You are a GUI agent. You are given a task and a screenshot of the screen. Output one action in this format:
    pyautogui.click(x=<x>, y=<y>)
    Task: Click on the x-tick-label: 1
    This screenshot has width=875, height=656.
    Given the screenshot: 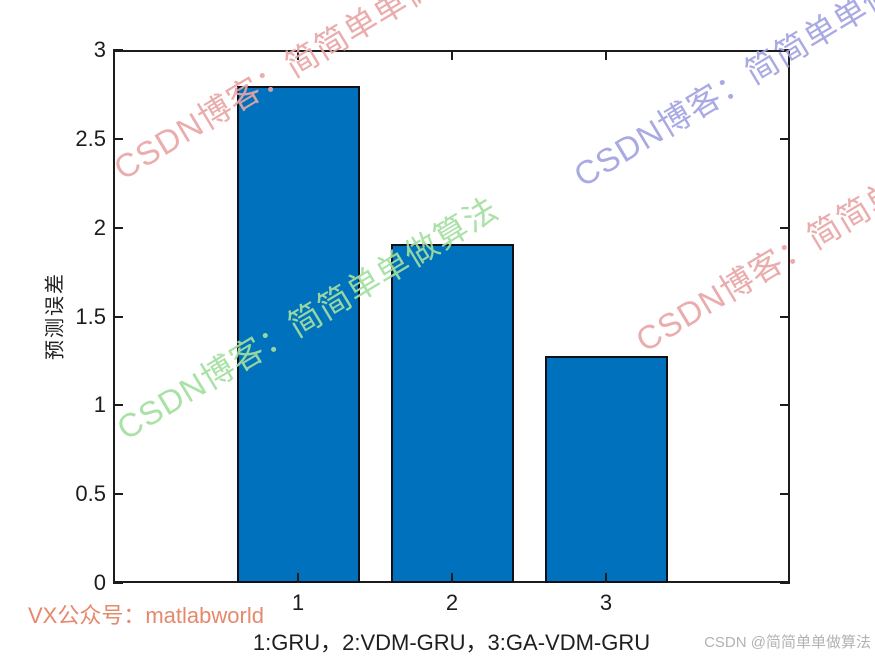 What is the action you would take?
    pyautogui.click(x=298, y=602)
    